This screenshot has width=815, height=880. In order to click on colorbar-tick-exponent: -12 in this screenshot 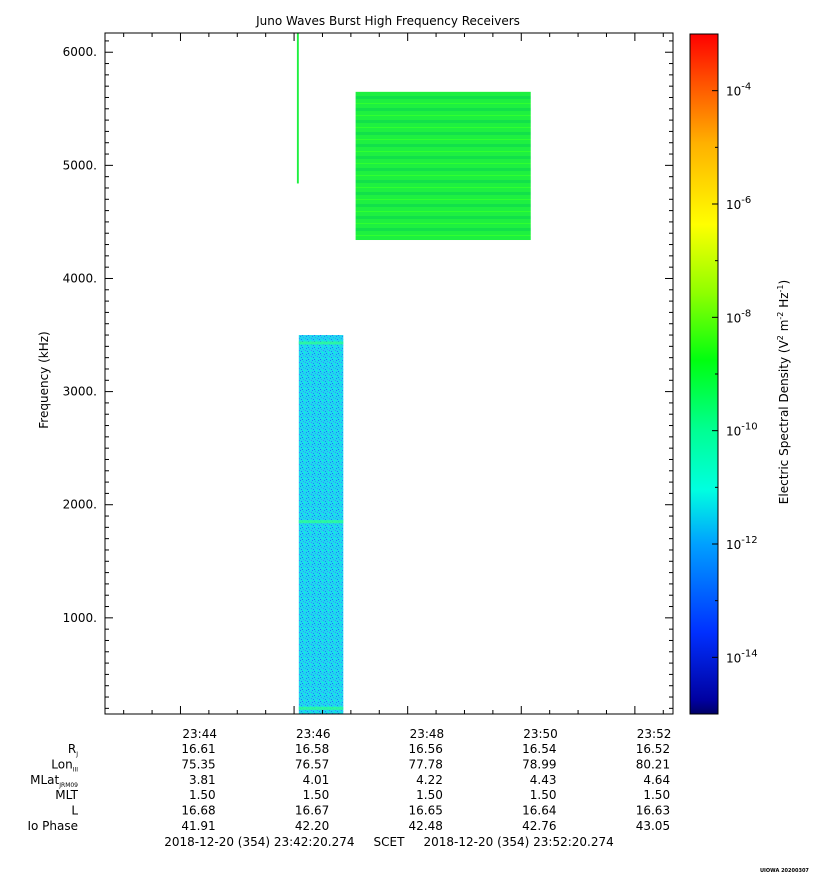, I will do `click(749, 540)`.